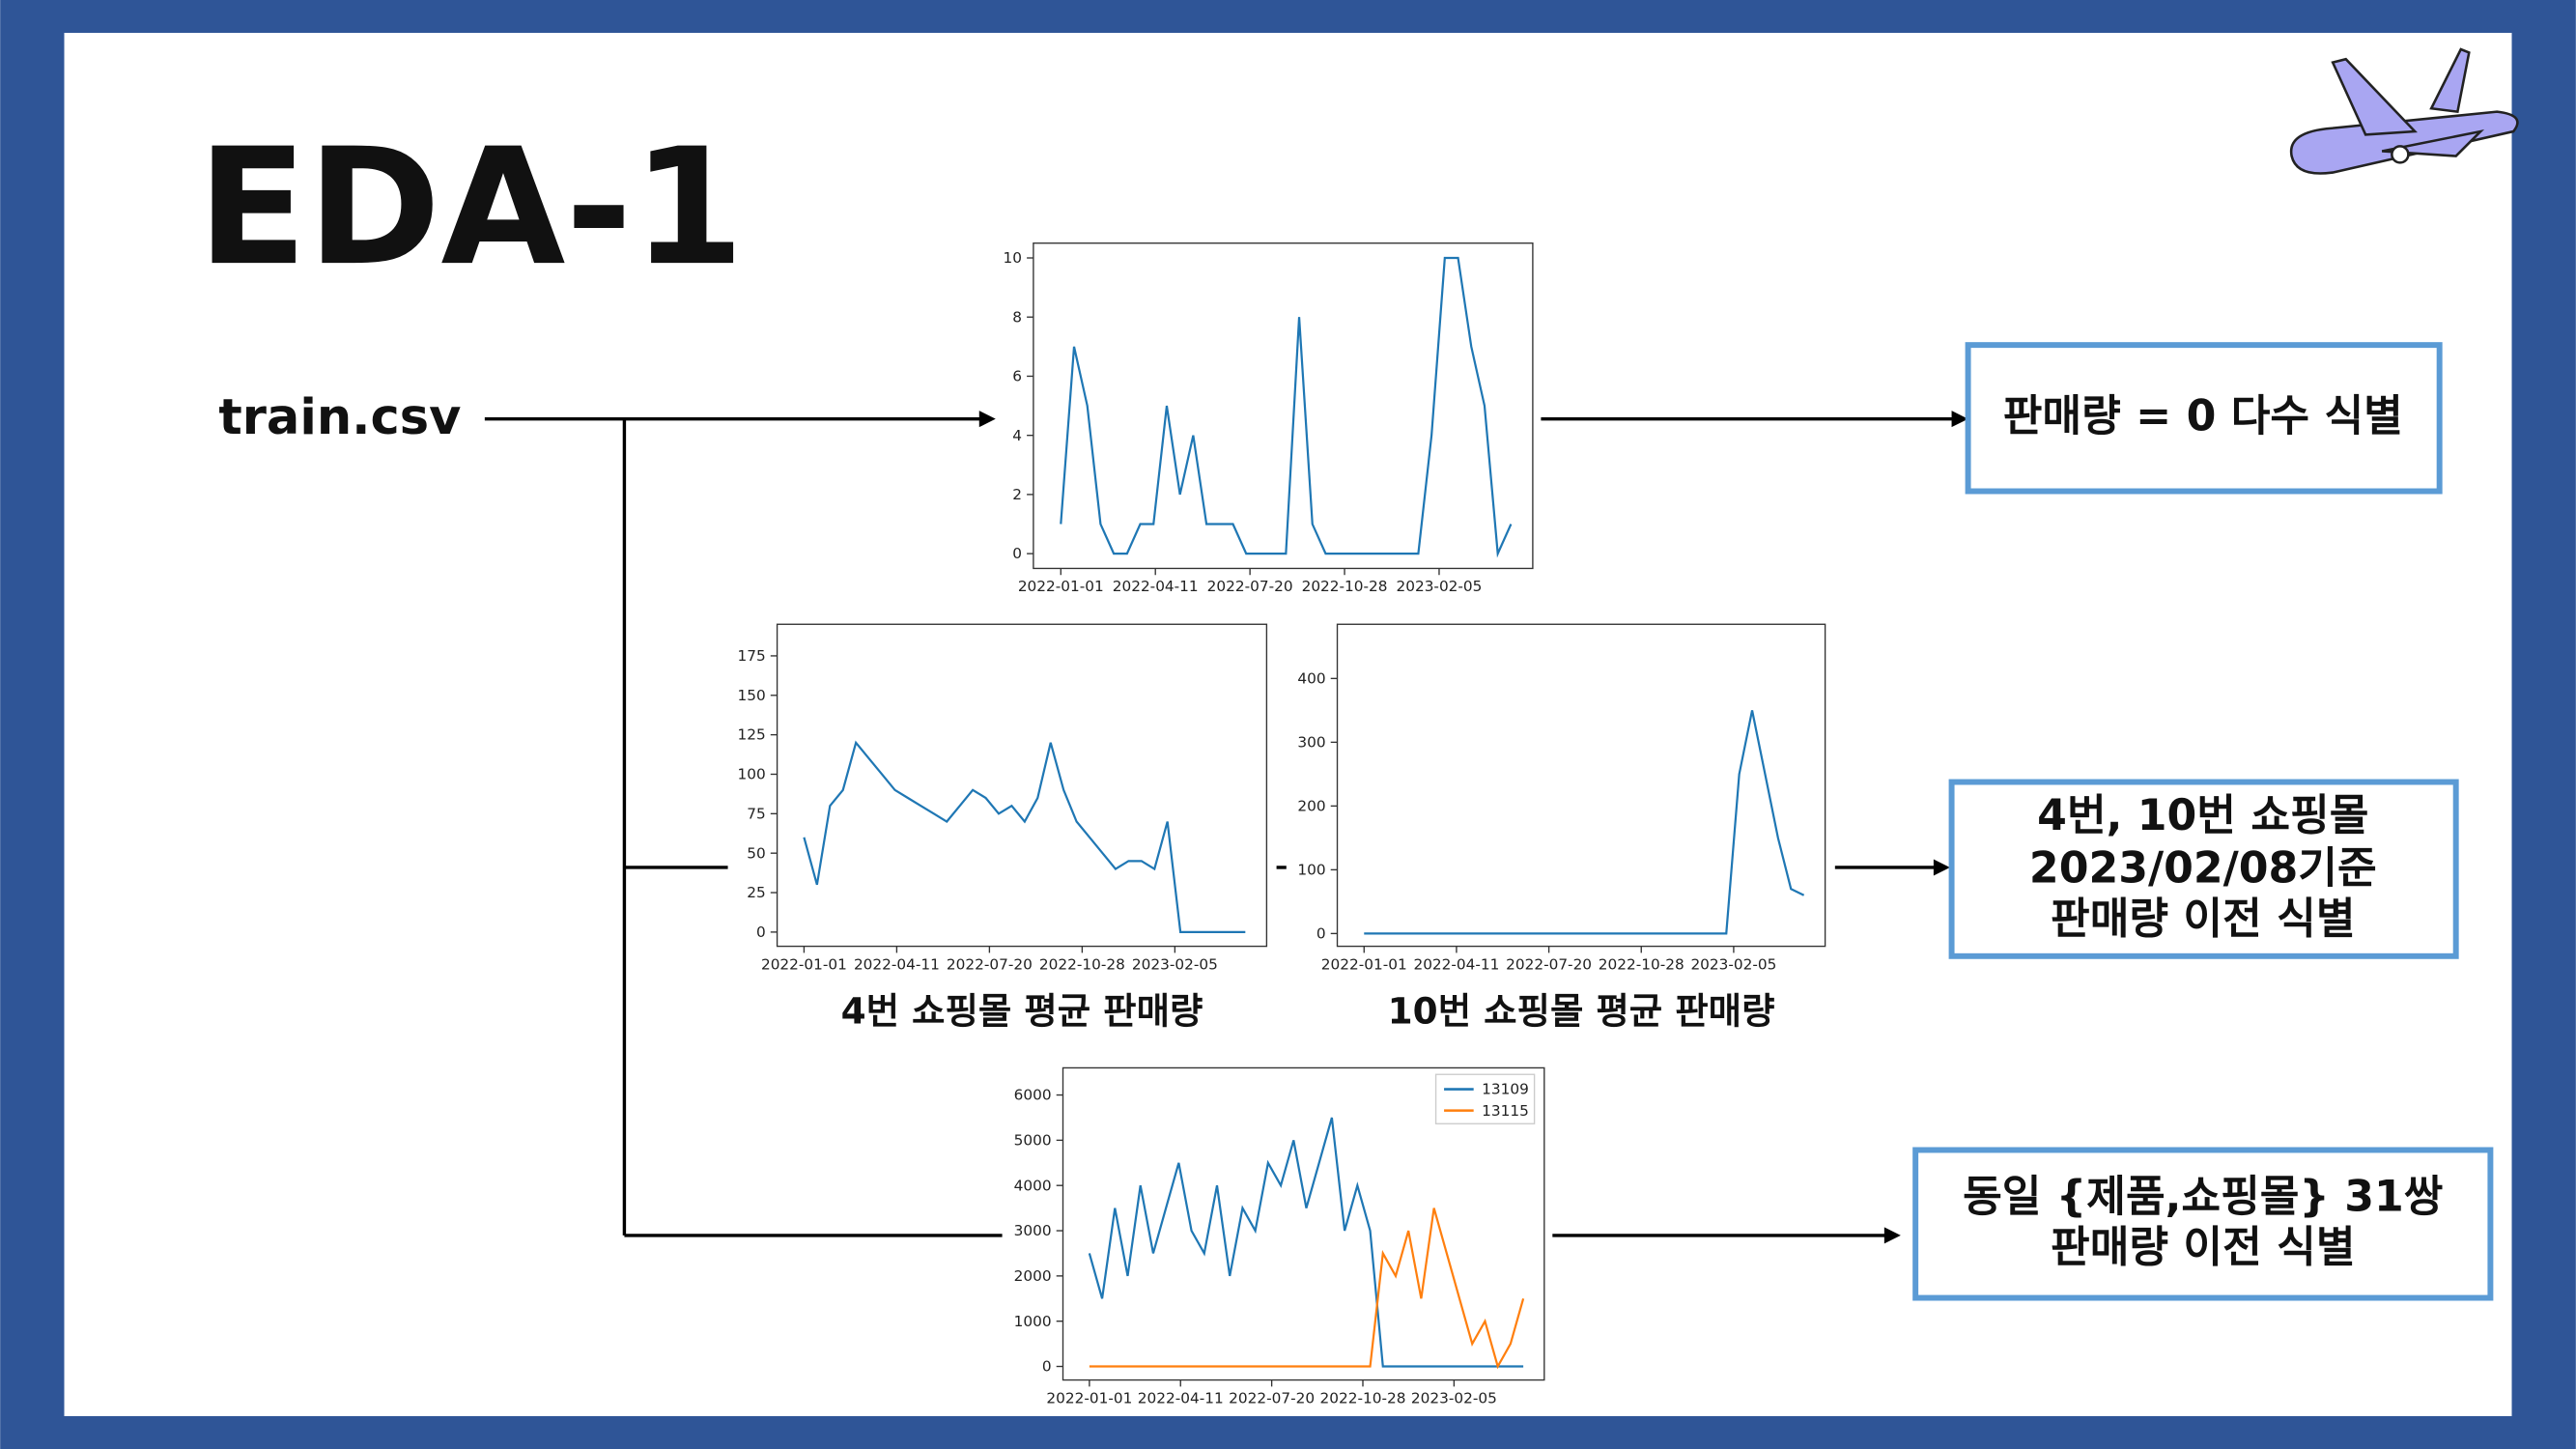  What do you see at coordinates (1017, 494) in the screenshot?
I see `y-tick-label: 2` at bounding box center [1017, 494].